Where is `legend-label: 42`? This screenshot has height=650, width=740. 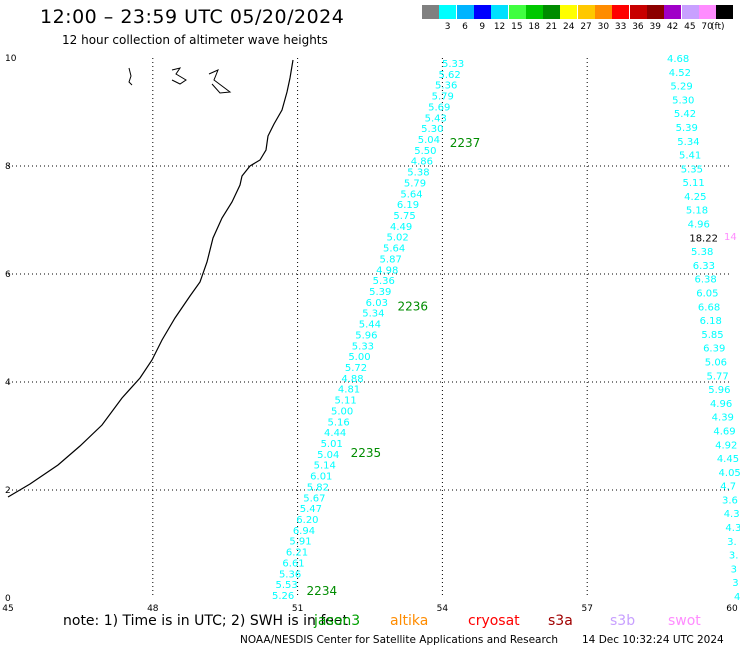
legend-label: 42 is located at coordinates (672, 27).